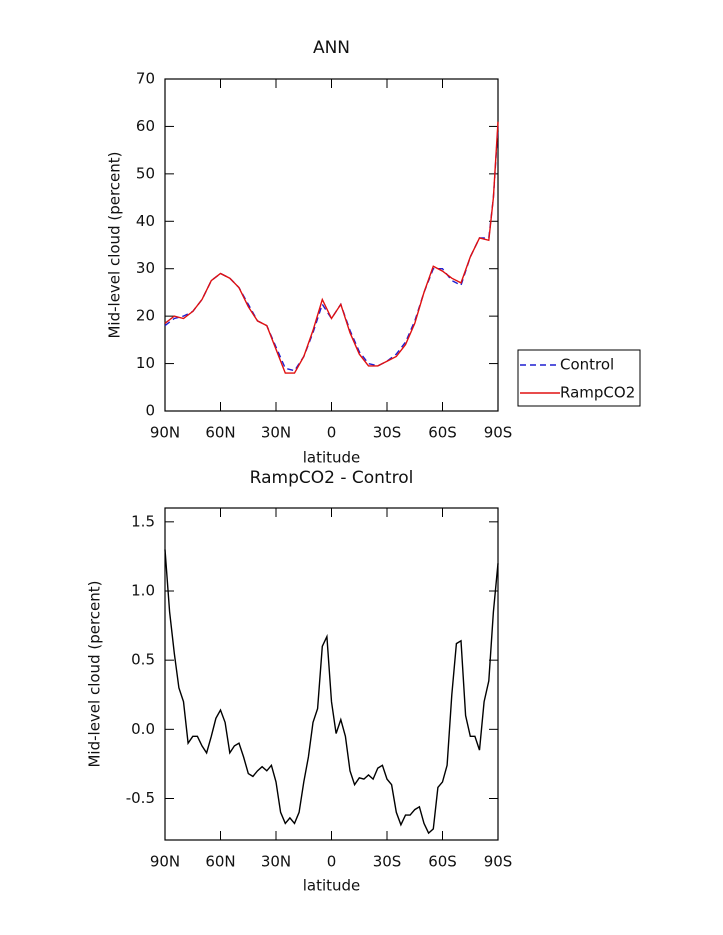 This screenshot has height=935, width=723. I want to click on y-tick-label: 20, so click(145, 316).